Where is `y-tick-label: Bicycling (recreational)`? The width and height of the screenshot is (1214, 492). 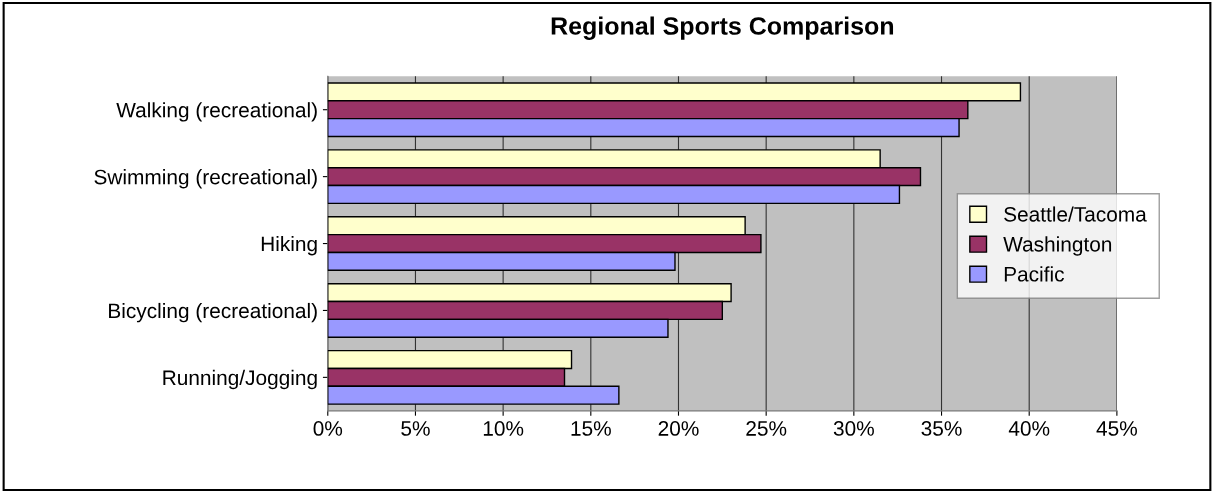 y-tick-label: Bicycling (recreational) is located at coordinates (213, 312).